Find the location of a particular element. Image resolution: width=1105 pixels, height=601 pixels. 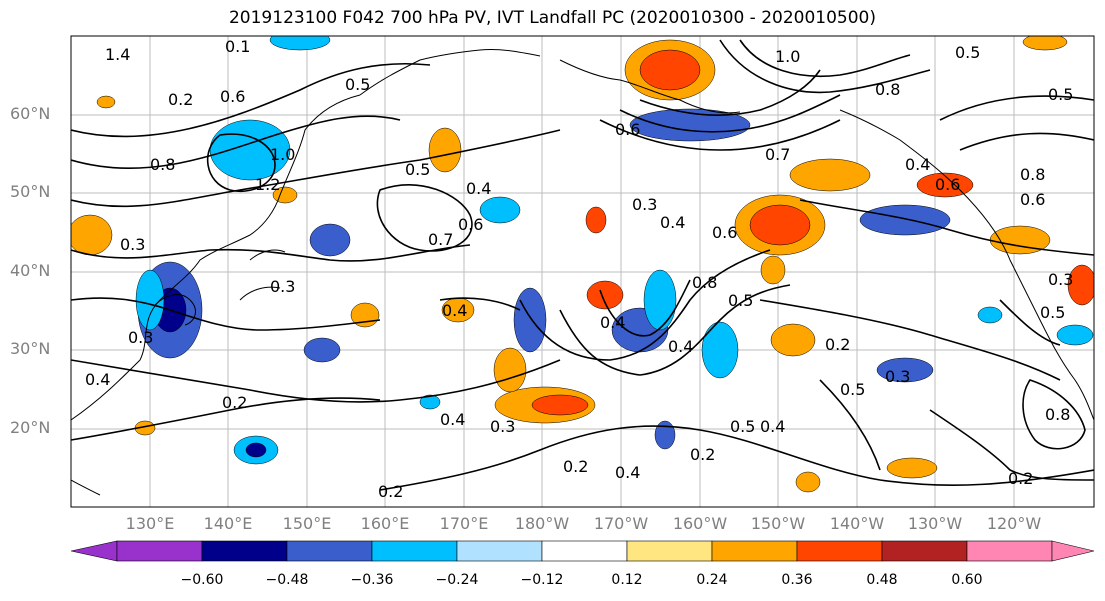

lon-label: 140°W is located at coordinates (857, 523).